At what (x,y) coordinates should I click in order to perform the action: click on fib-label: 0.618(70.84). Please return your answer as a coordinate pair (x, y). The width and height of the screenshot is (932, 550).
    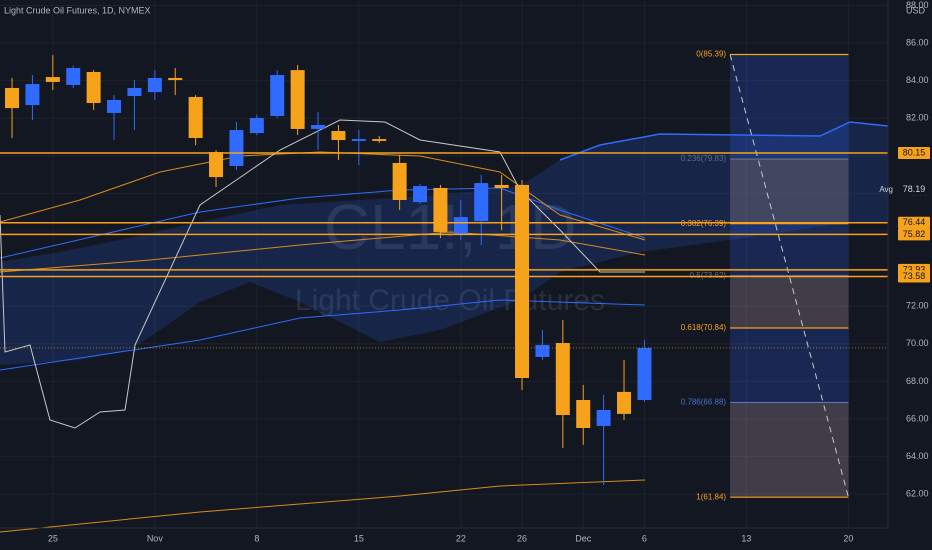
    Looking at the image, I should click on (704, 327).